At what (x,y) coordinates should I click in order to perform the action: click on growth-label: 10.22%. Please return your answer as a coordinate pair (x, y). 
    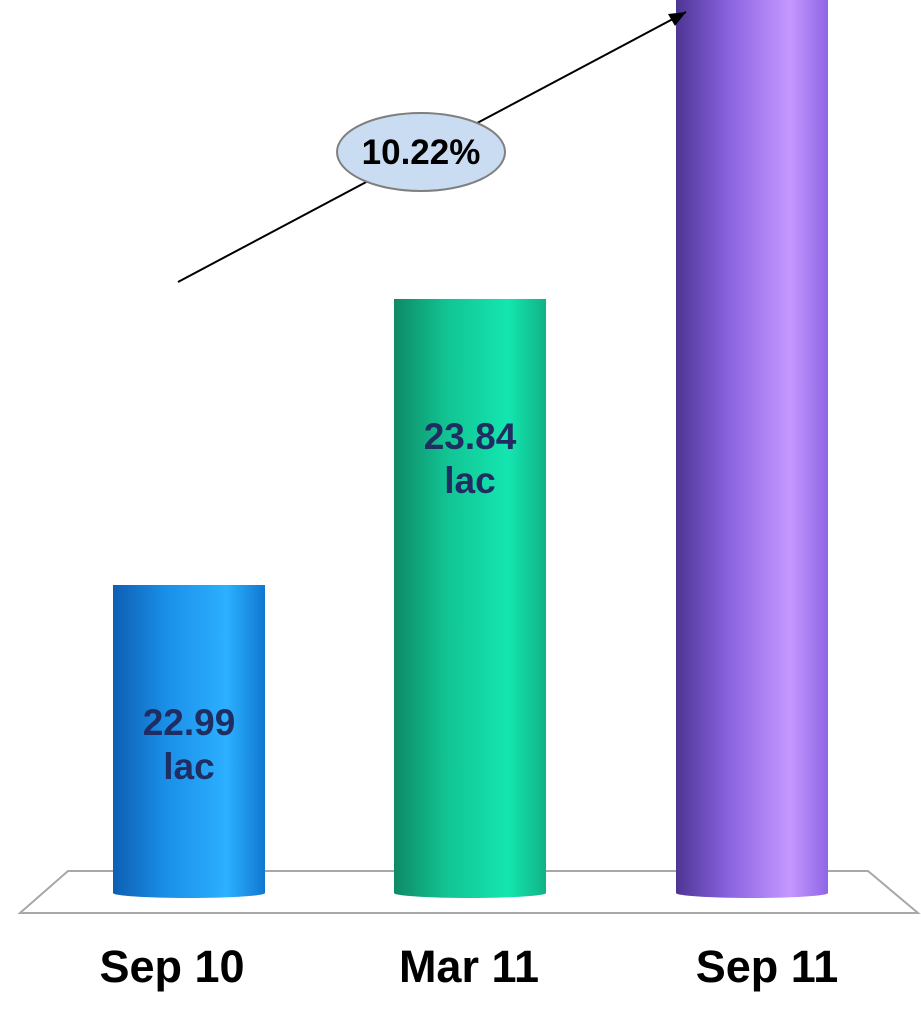
    Looking at the image, I should click on (421, 152).